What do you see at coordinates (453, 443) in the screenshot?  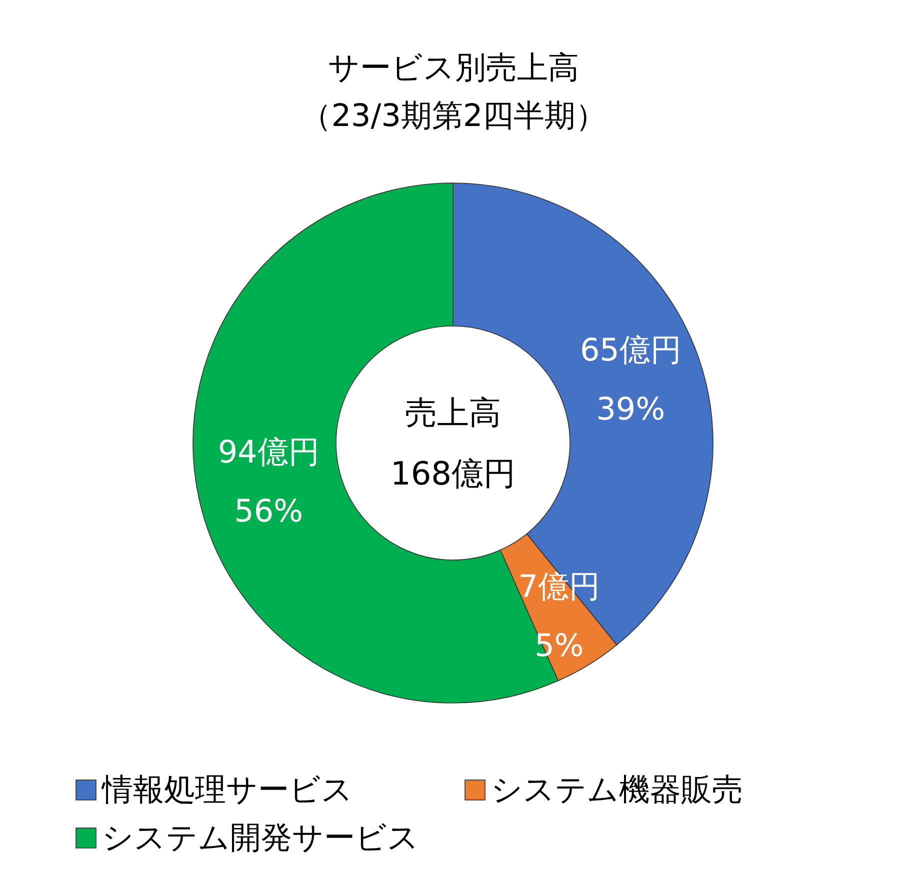 I see `annotation: 売上高 168億円` at bounding box center [453, 443].